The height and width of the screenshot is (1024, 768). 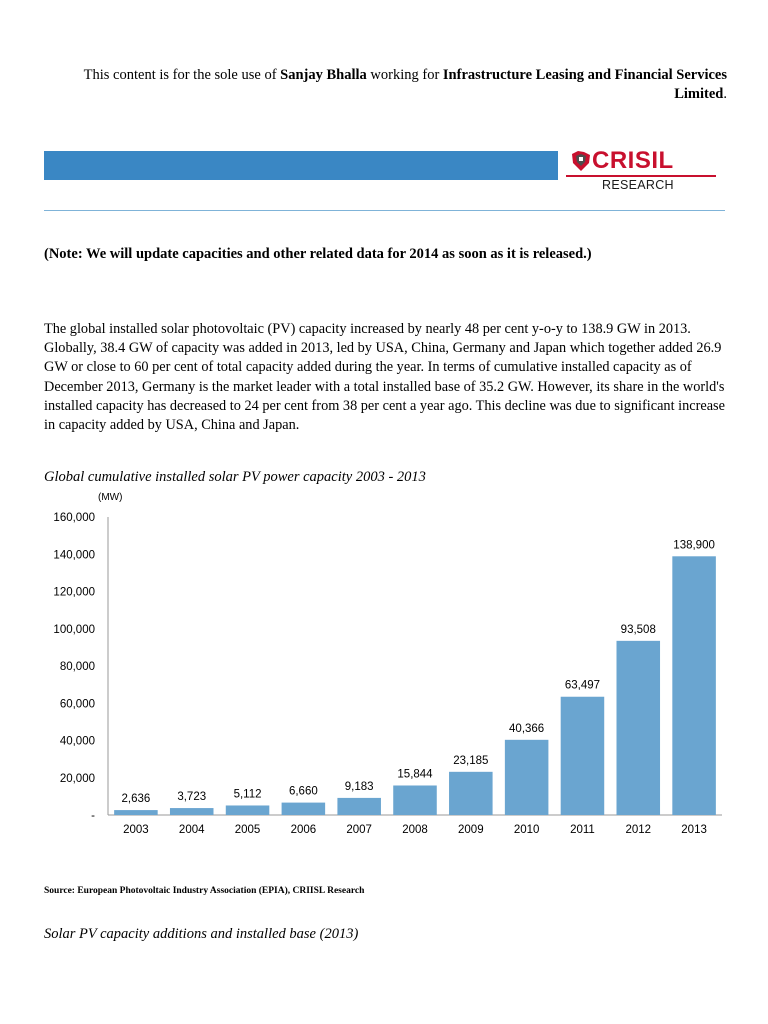 What do you see at coordinates (638, 830) in the screenshot?
I see `x-tick-label: 2012` at bounding box center [638, 830].